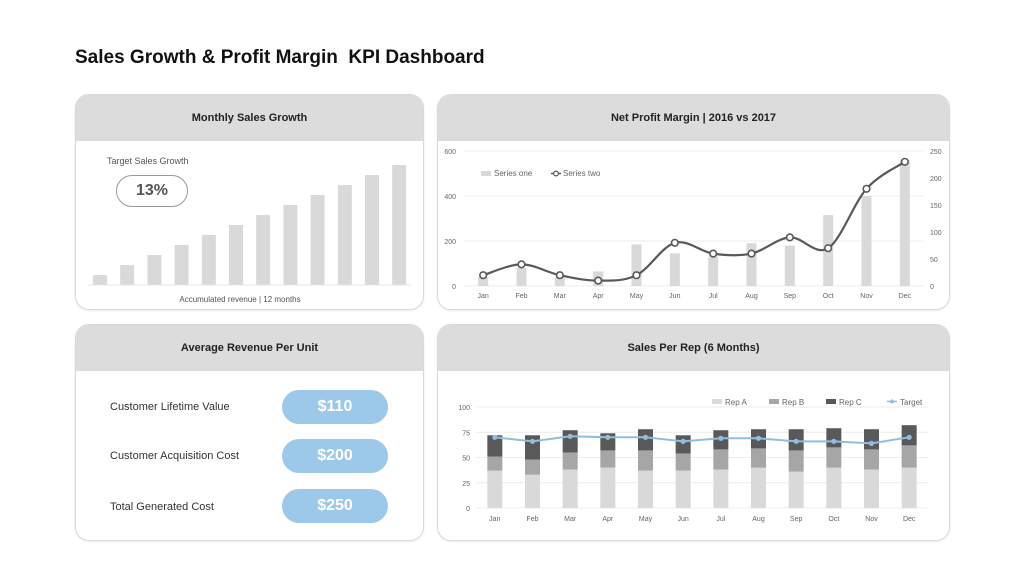 This screenshot has height=576, width=1024. Describe the element at coordinates (582, 173) in the screenshot. I see `legend-label-series-two: Series two` at that location.